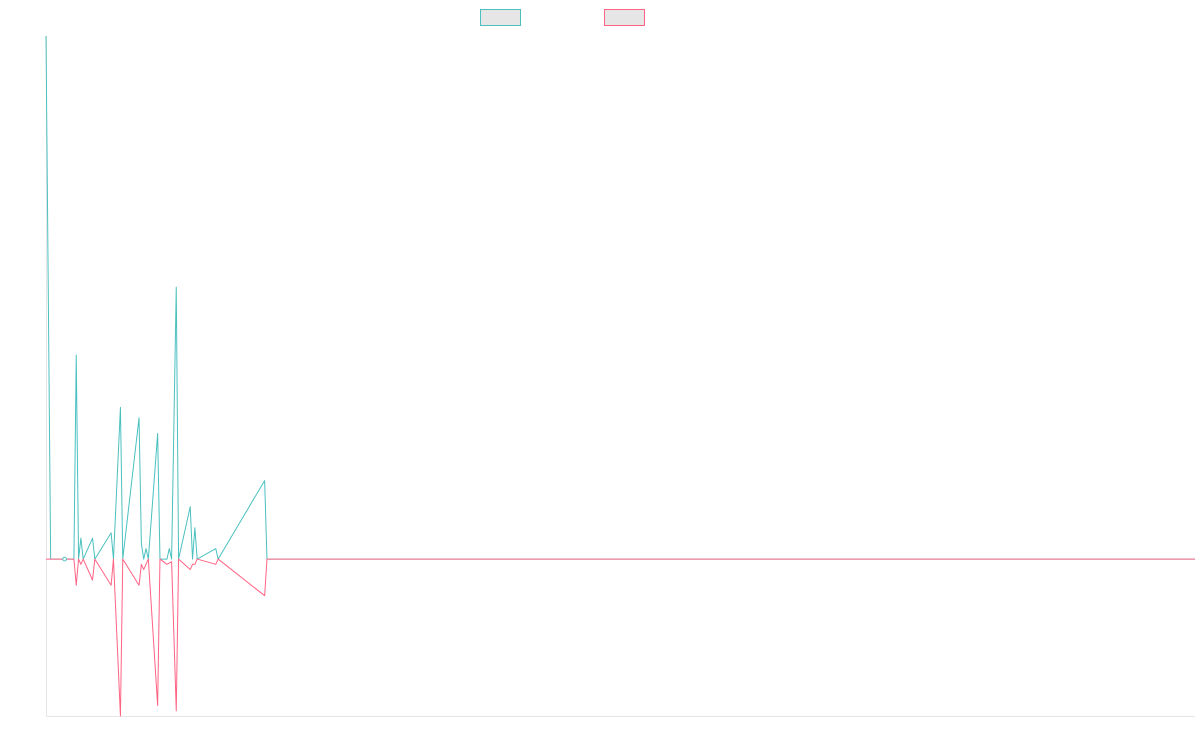 The width and height of the screenshot is (1200, 750). What do you see at coordinates (64, 559) in the screenshot?
I see `data-point-marker` at bounding box center [64, 559].